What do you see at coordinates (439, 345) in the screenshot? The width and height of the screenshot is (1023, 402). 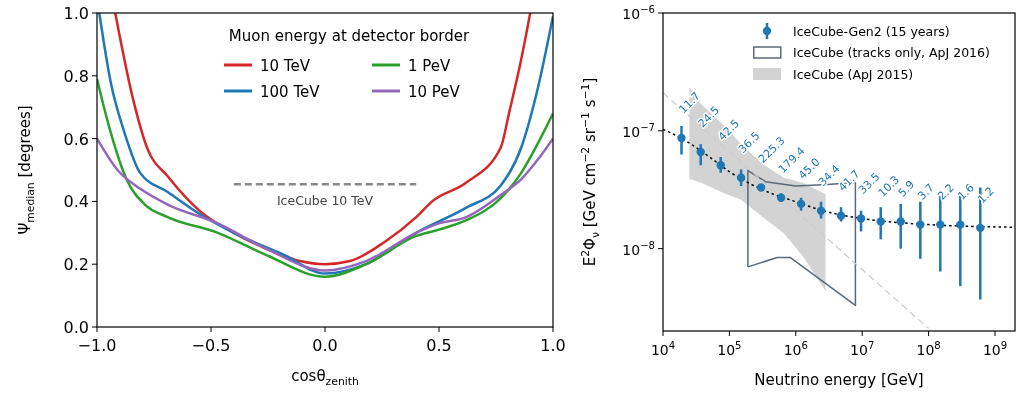 I see `x-tick-label: 0.5` at bounding box center [439, 345].